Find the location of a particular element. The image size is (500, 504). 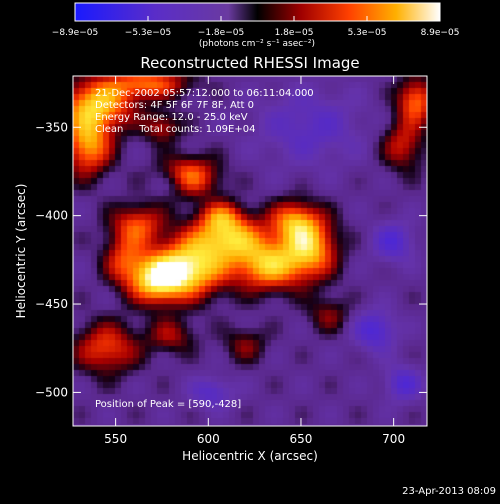

annotation-detectors: Detectors: 4F 5F 6F 7F 8F, Att 0 is located at coordinates (174, 105).